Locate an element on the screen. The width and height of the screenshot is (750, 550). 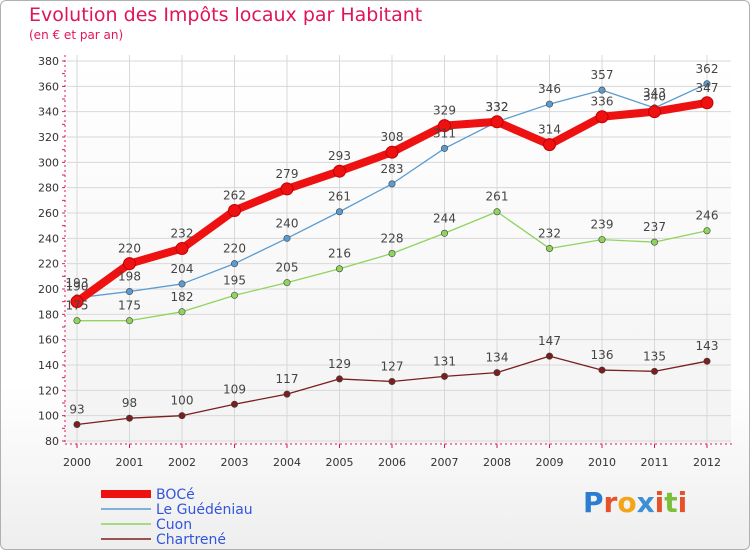
logo-letter: r is located at coordinates (610, 502).